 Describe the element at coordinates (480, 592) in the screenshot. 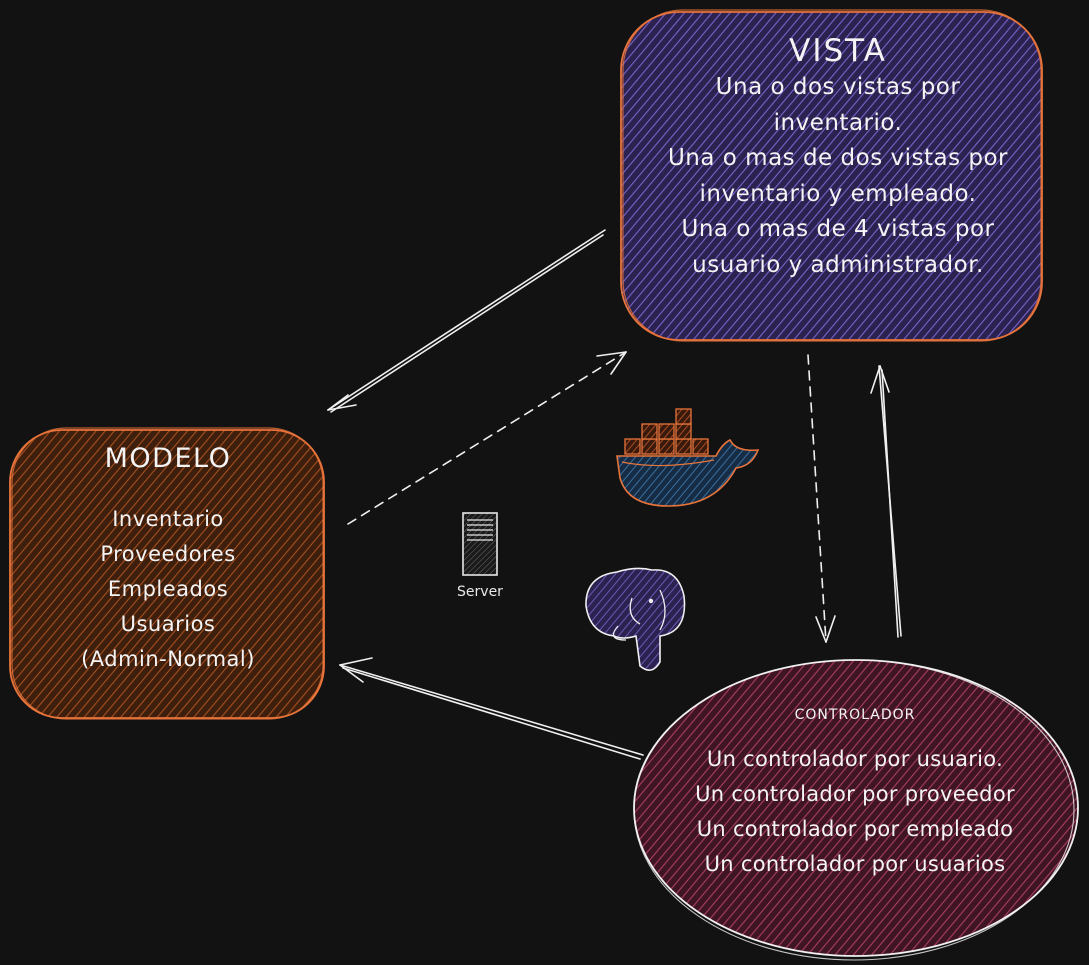

I see `server-label: Server` at that location.